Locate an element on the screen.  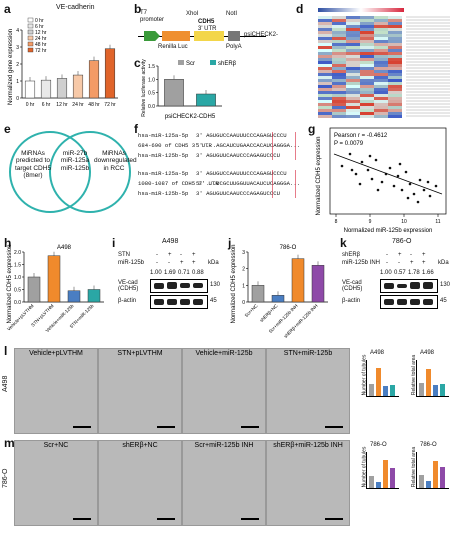
band-value: 1.69 is located at coordinates (170, 273).